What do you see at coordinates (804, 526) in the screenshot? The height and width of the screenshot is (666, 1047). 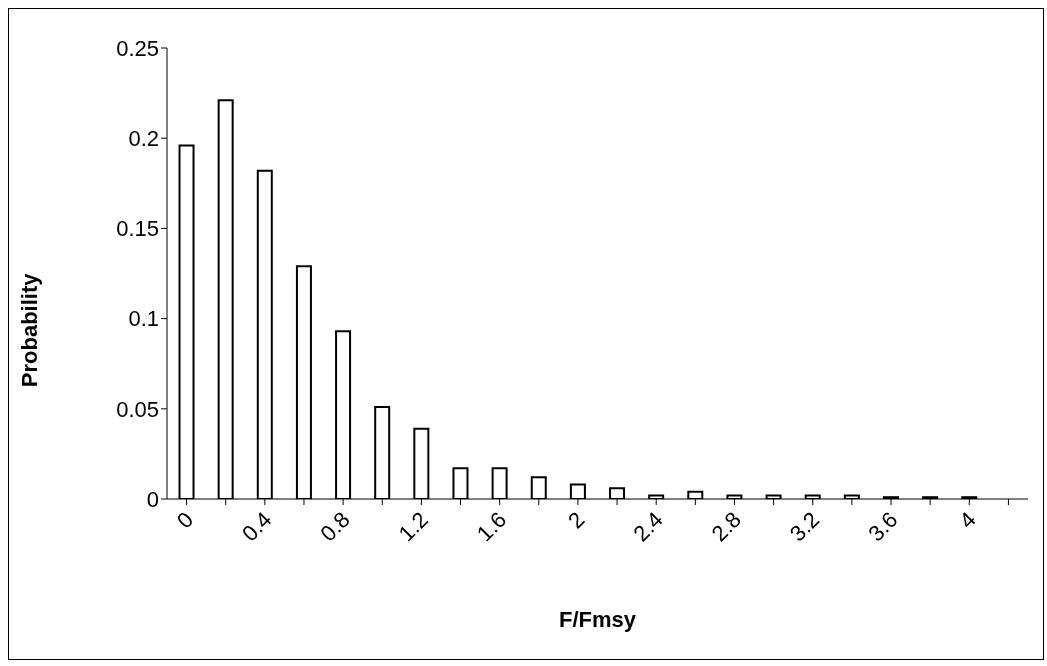 I see `x-tick-label: 3.2` at bounding box center [804, 526].